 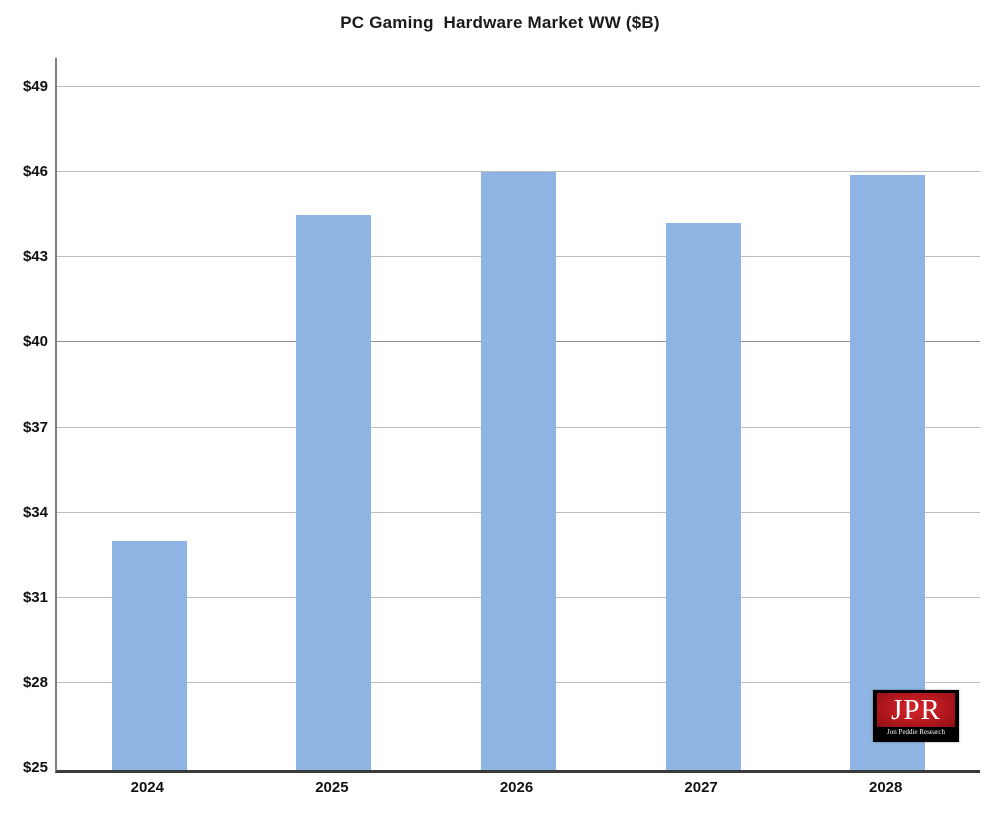 I want to click on bar-2028, so click(x=888, y=472).